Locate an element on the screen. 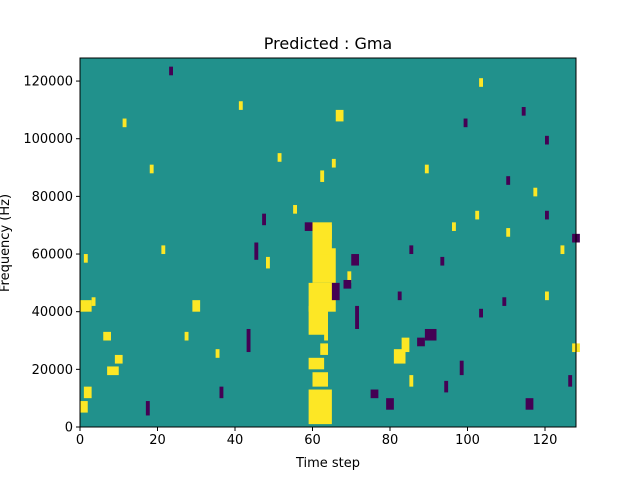  y-axis: 0 20000 40000 60000 80000 100000 120000 is located at coordinates (51, 255).